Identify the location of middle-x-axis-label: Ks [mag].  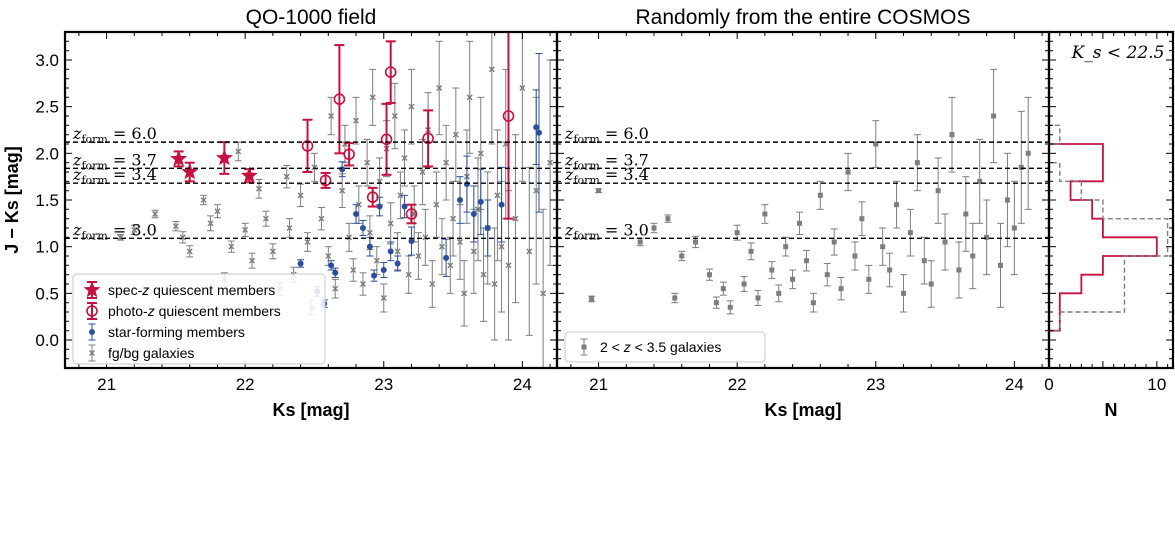
(802, 410).